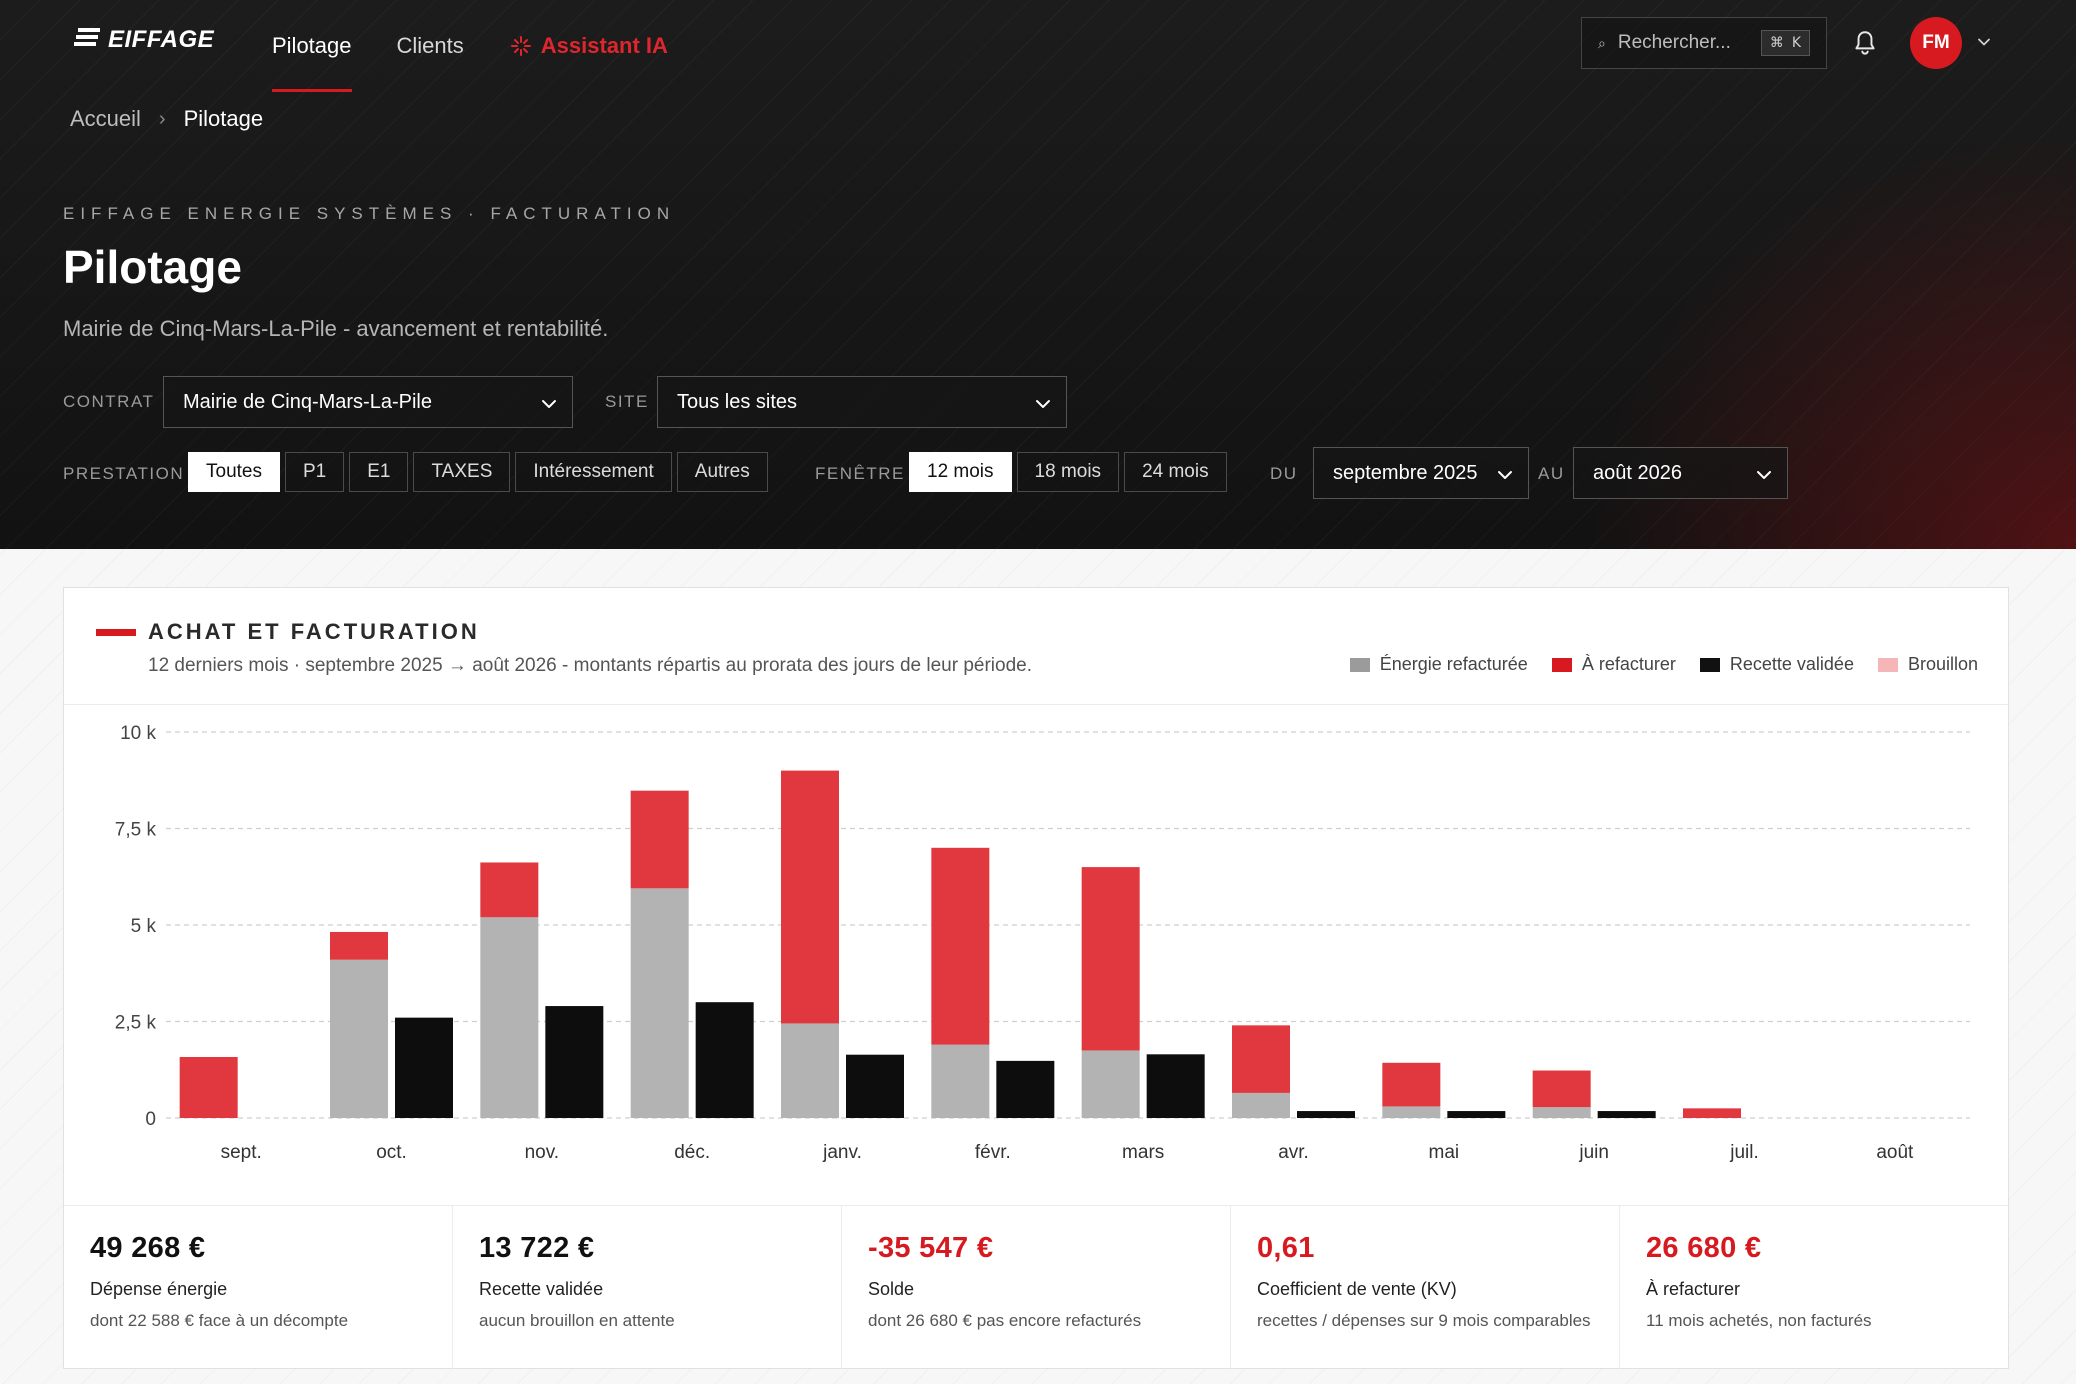 The image size is (2076, 1384). I want to click on kpi-description: dont 26 680 € pas encore refacturés, so click(1005, 1320).